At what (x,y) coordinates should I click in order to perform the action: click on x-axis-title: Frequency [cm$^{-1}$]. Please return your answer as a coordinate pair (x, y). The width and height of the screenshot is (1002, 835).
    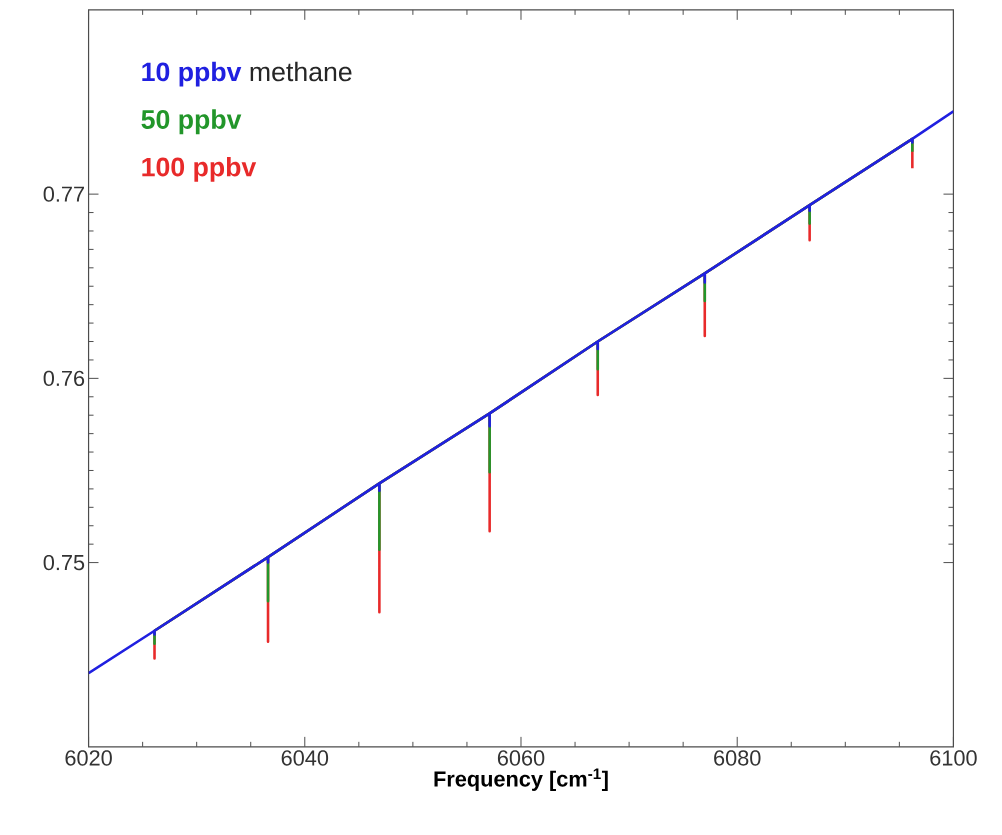
    Looking at the image, I should click on (521, 779).